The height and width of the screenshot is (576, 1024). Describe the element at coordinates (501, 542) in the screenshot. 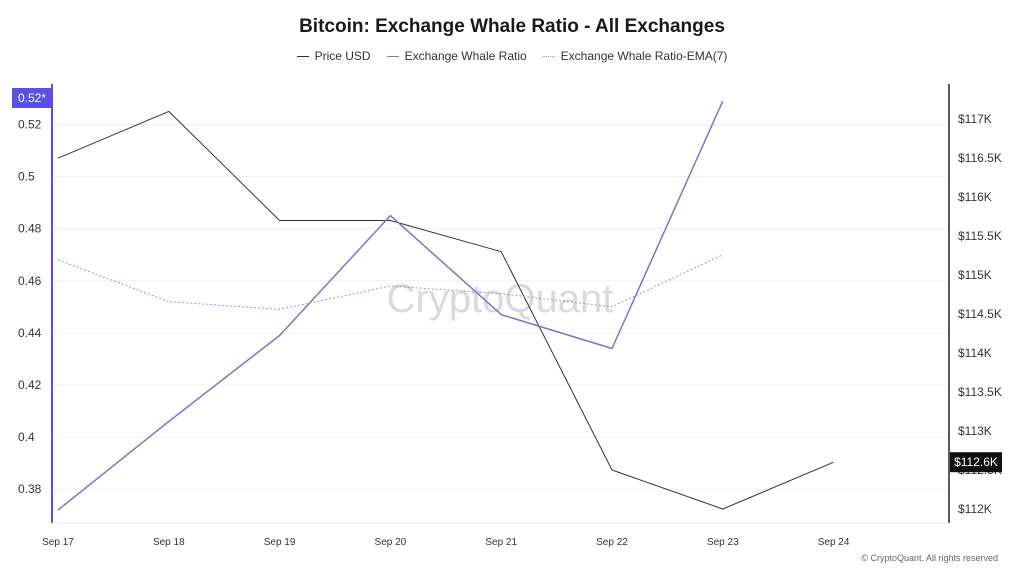

I see `x-tick-label: Sep 21` at that location.